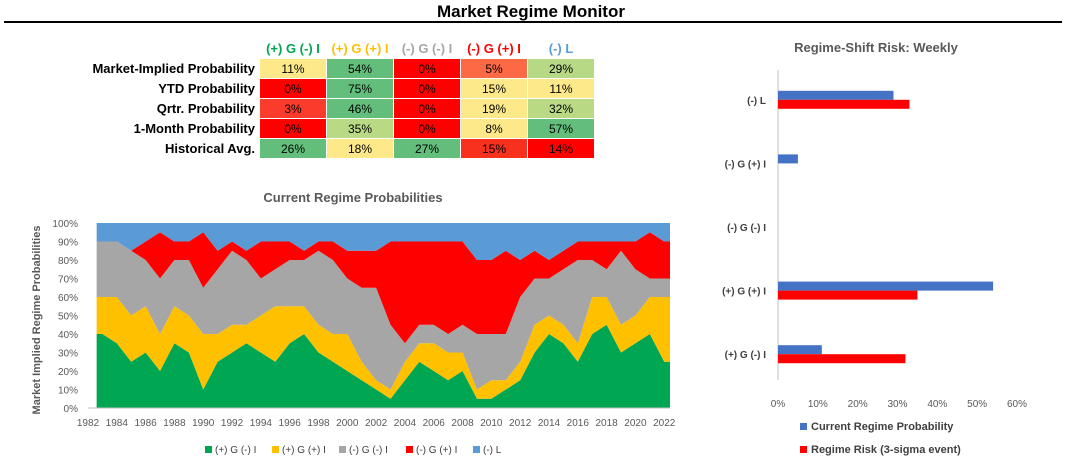  I want to click on table-row: Historical Avg. 26% 18% 27% 15% 14%, so click(333, 148).